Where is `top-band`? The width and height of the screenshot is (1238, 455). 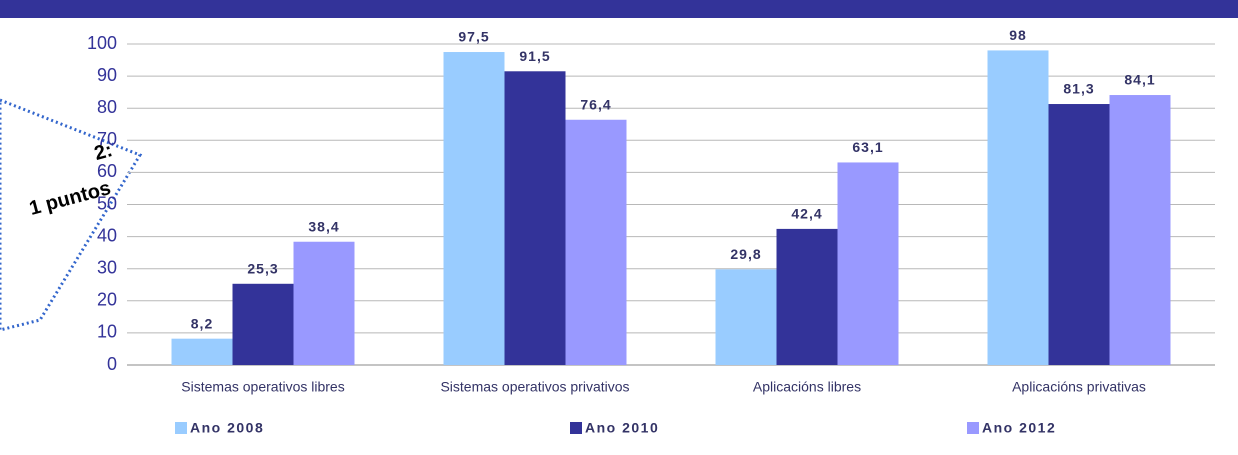 top-band is located at coordinates (619, 9).